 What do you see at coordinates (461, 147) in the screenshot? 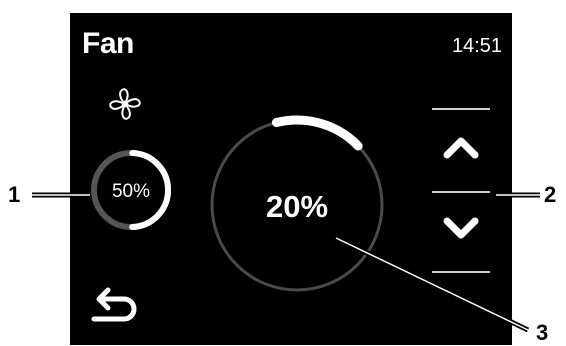
I see `chevron-up-icon` at bounding box center [461, 147].